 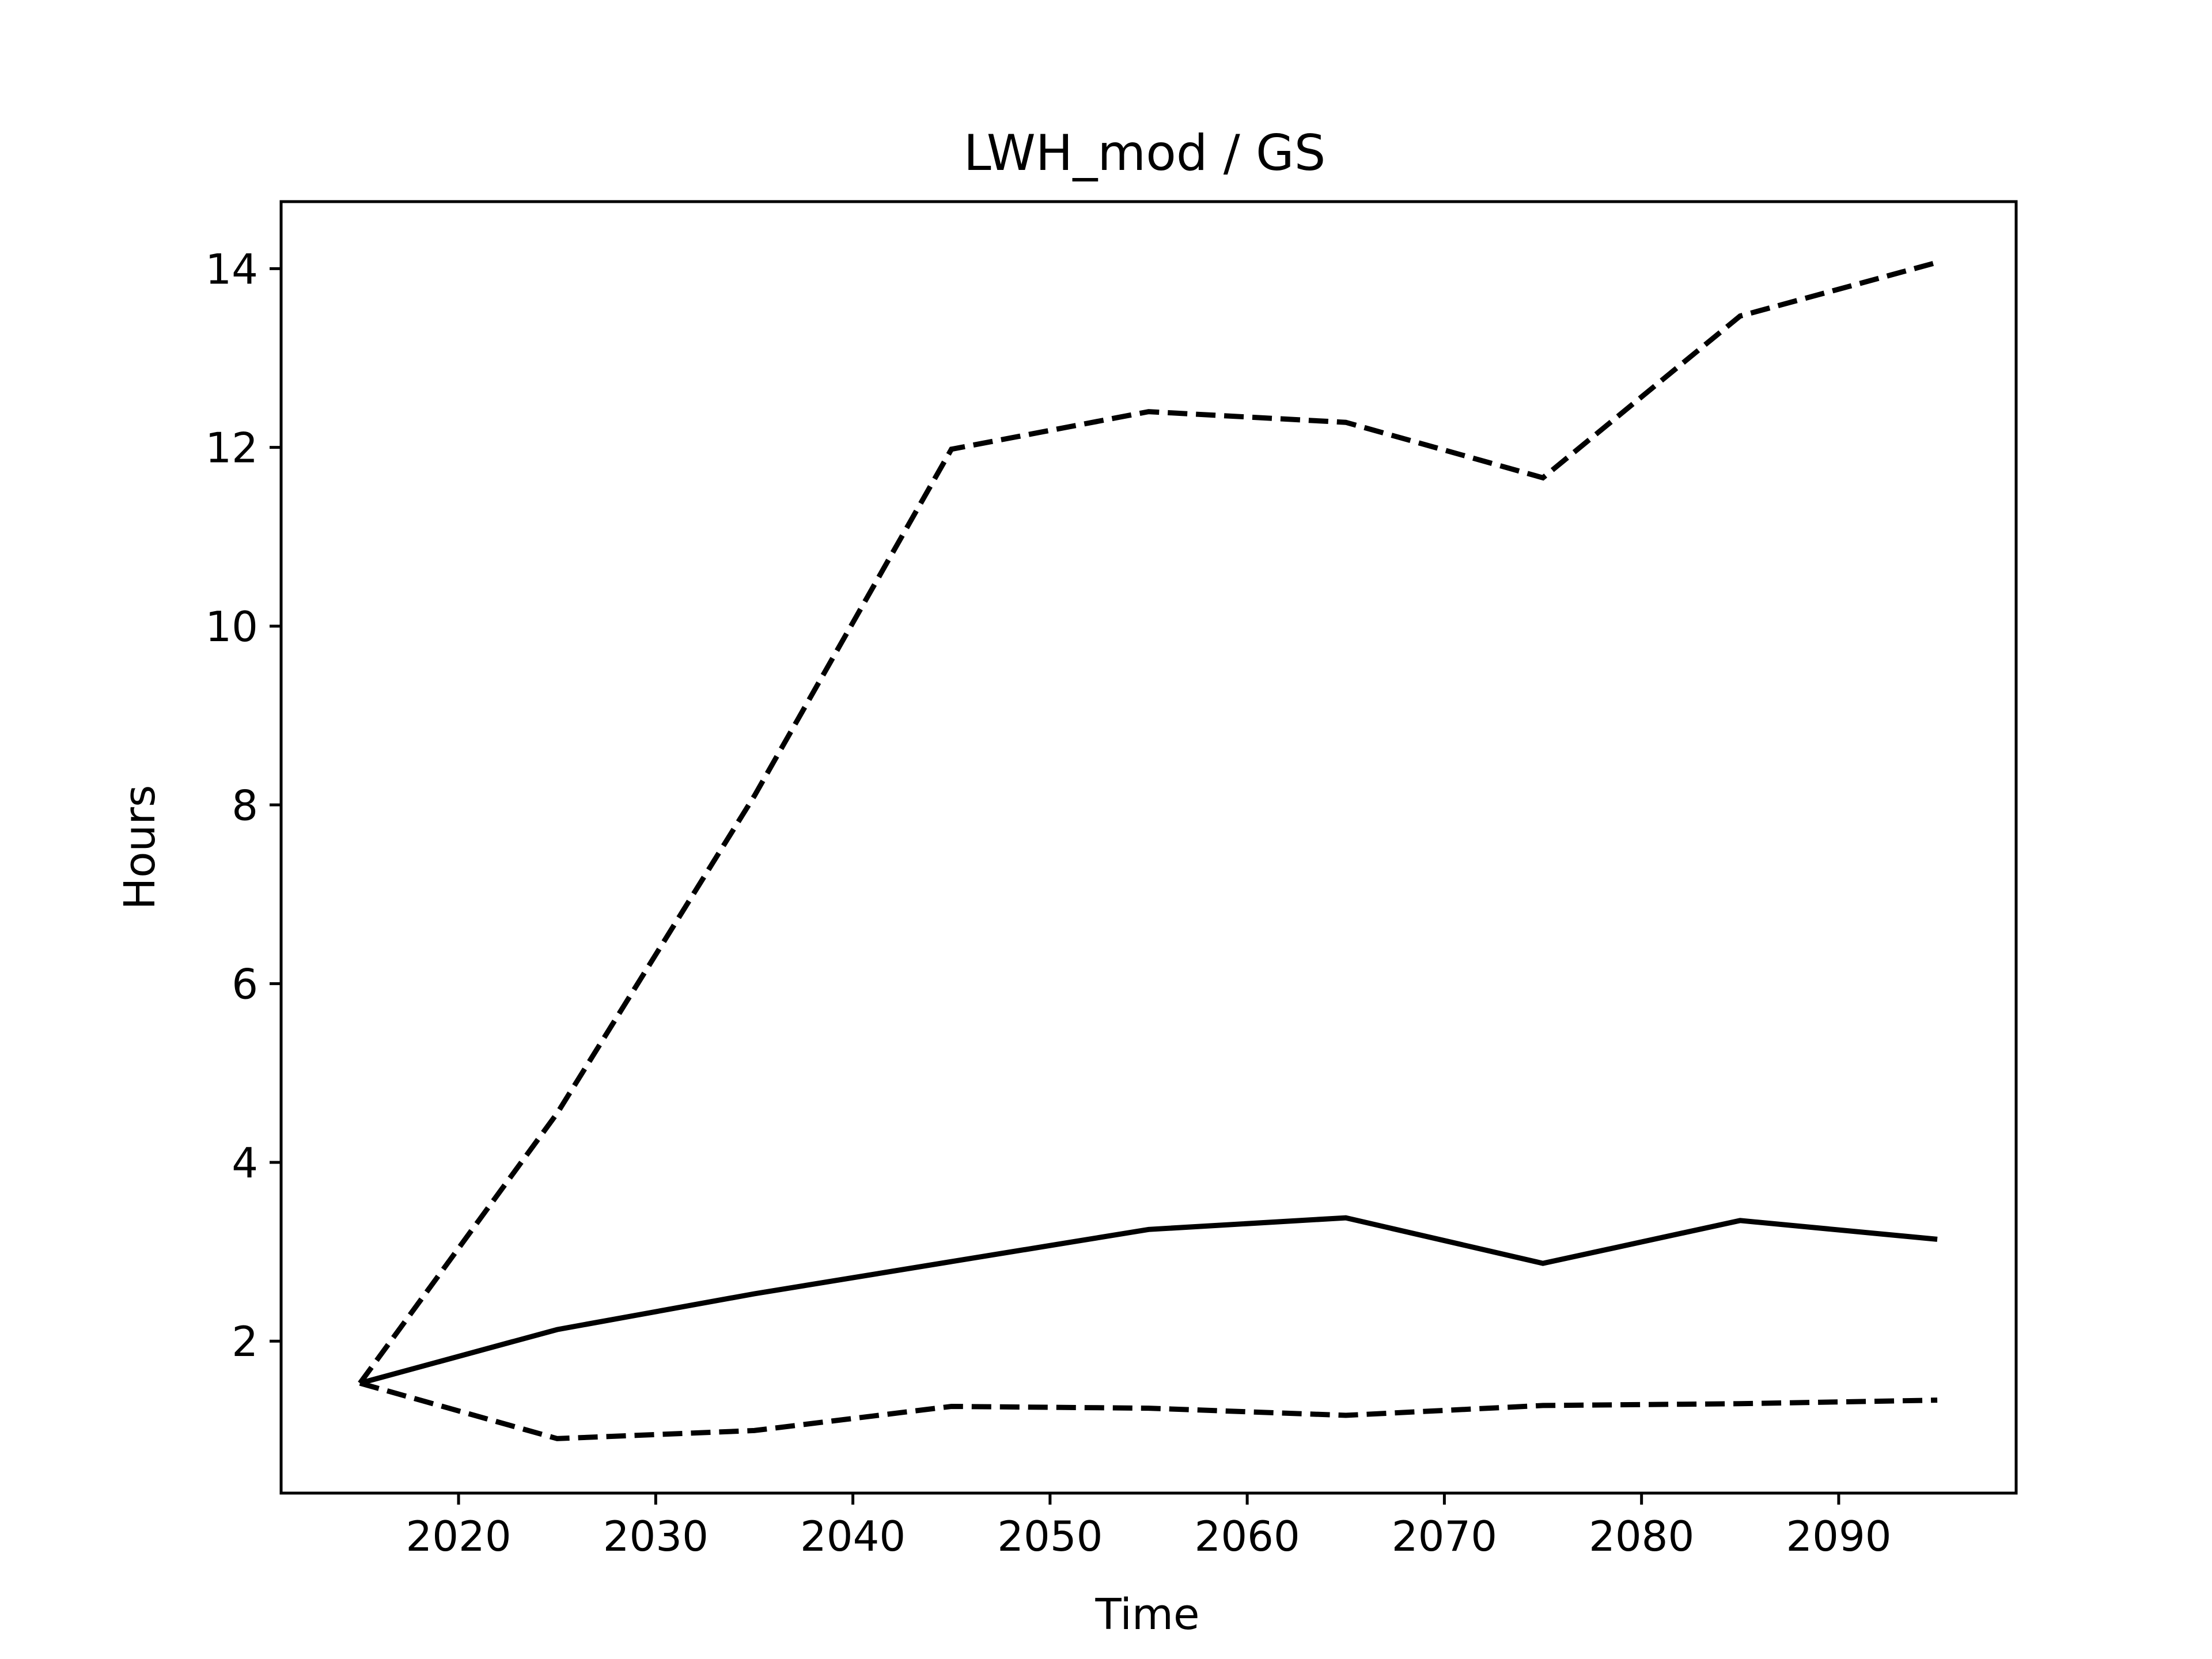 I want to click on y-tick-label: 4, so click(x=245, y=1163).